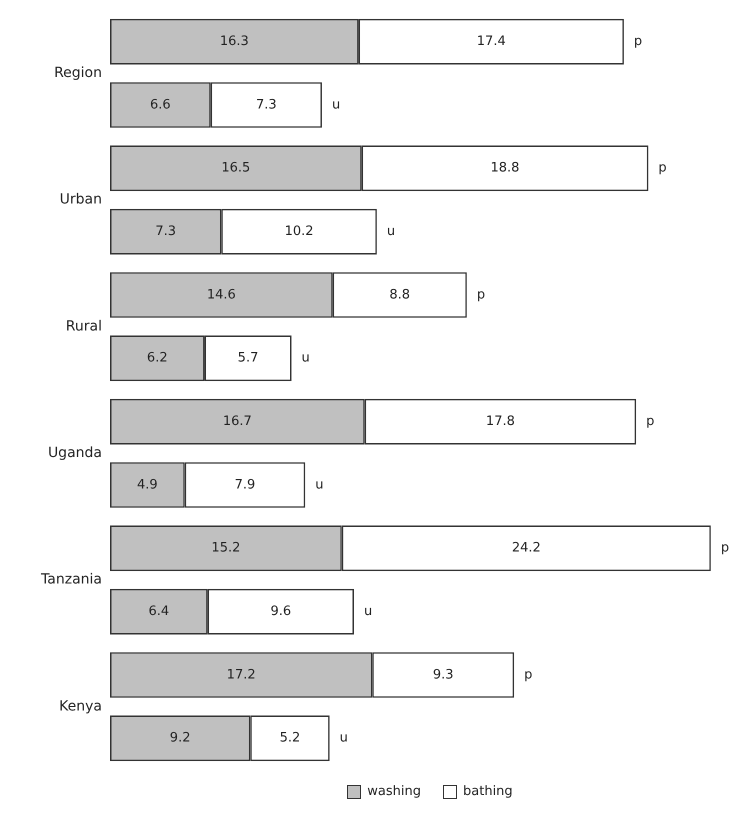  I want to click on legend-label: washing, so click(394, 791).